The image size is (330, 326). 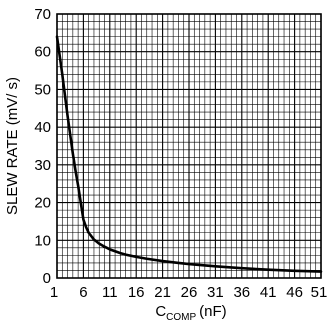 What do you see at coordinates (181, 317) in the screenshot?
I see `x-axis-label-subscript: COMP` at bounding box center [181, 317].